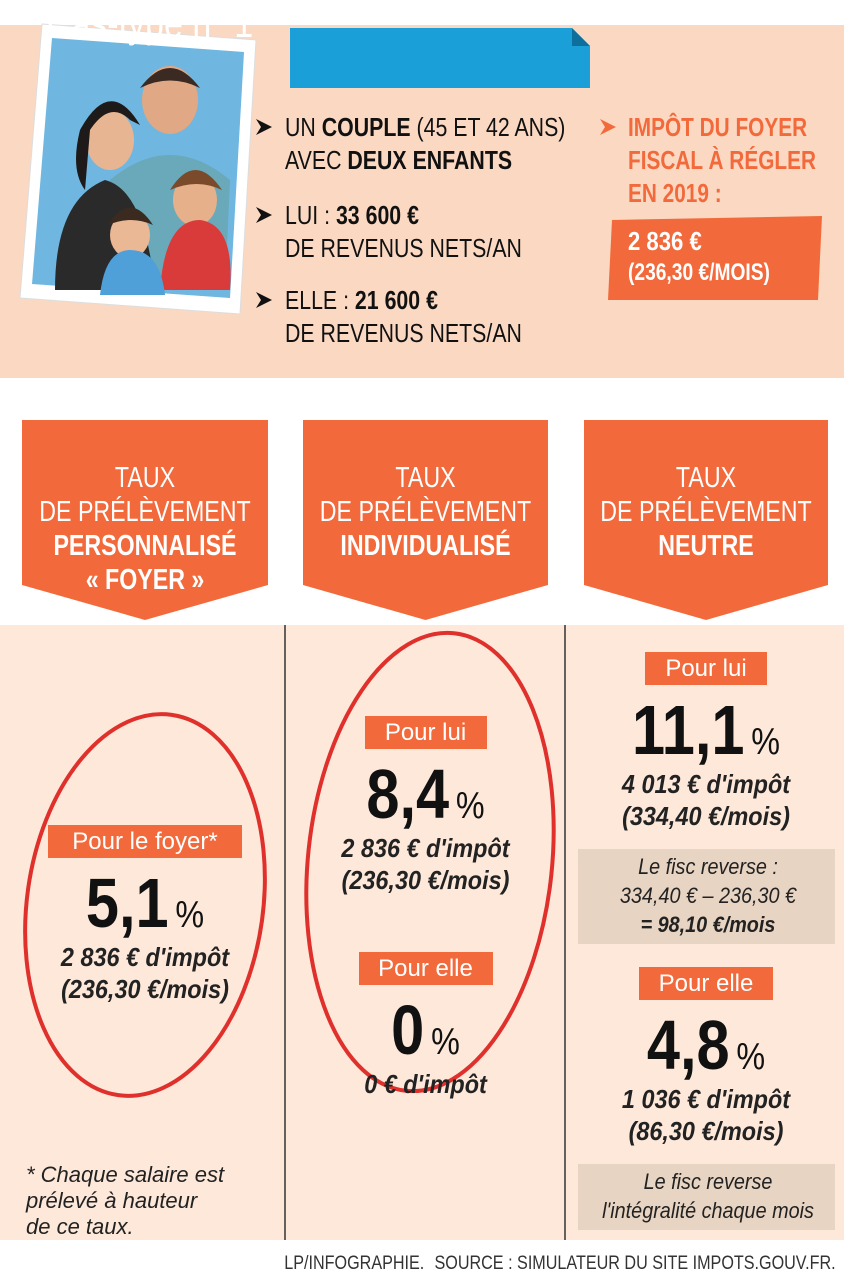 This screenshot has width=844, height=1280. What do you see at coordinates (310, 215) in the screenshot?
I see `text: LUI :` at bounding box center [310, 215].